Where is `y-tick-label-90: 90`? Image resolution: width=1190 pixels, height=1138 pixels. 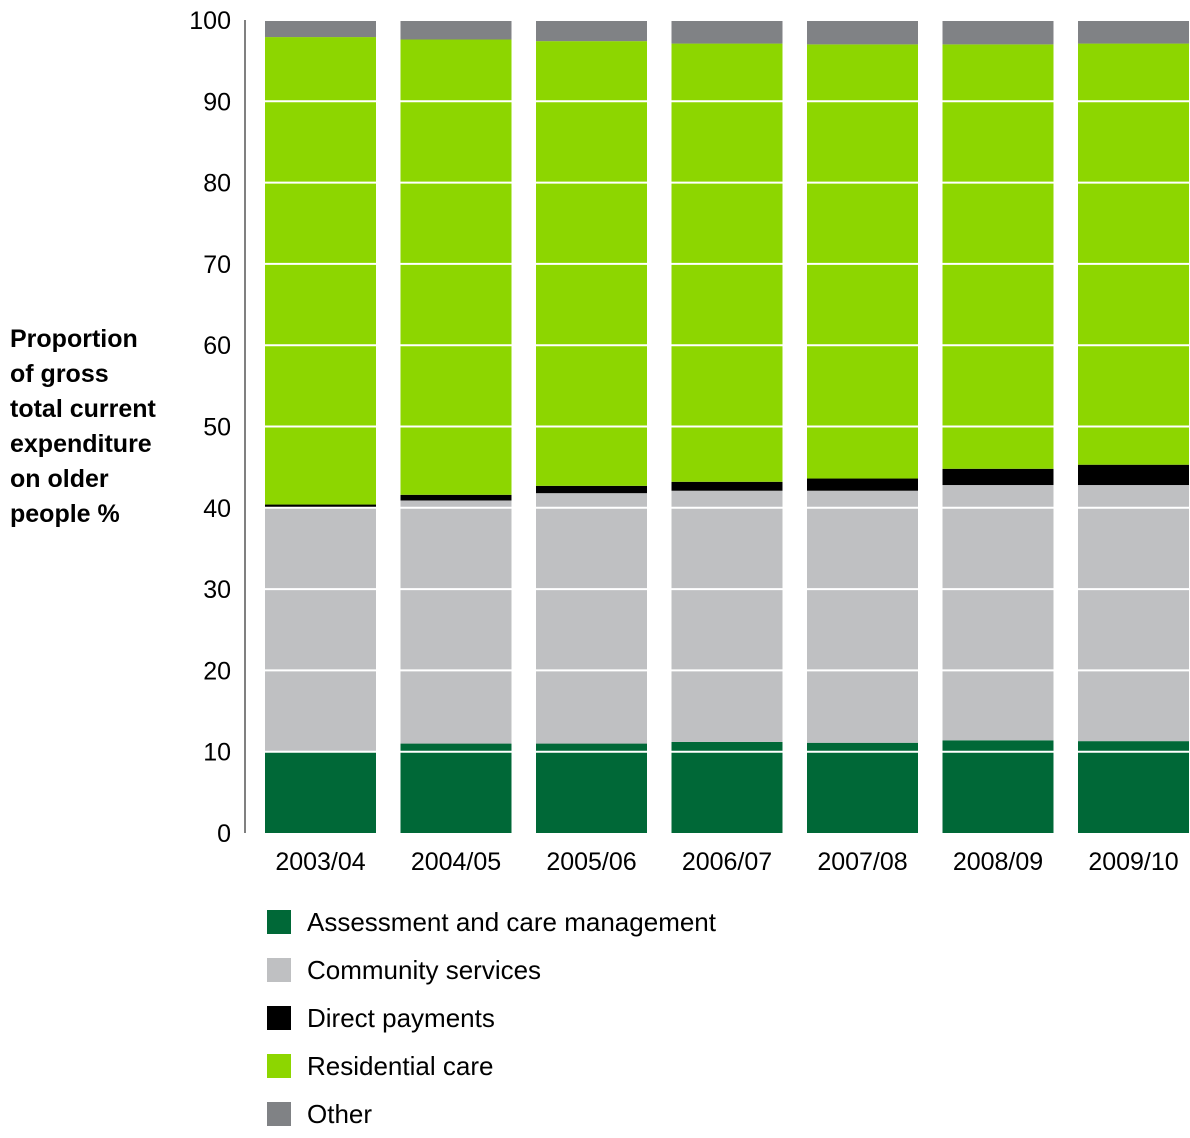
y-tick-label-90: 90 is located at coordinates (217, 102).